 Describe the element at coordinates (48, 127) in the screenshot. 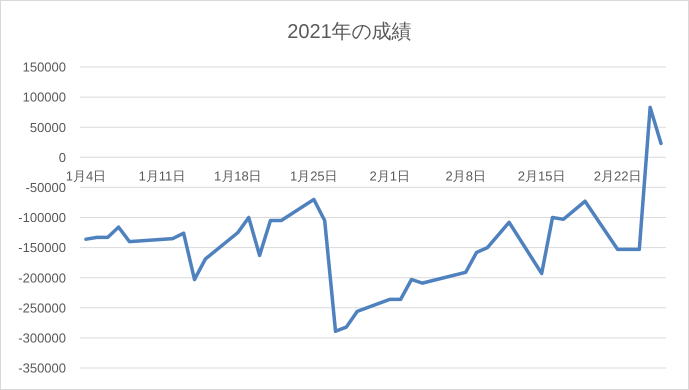

I see `y-tick-label: 50000` at that location.